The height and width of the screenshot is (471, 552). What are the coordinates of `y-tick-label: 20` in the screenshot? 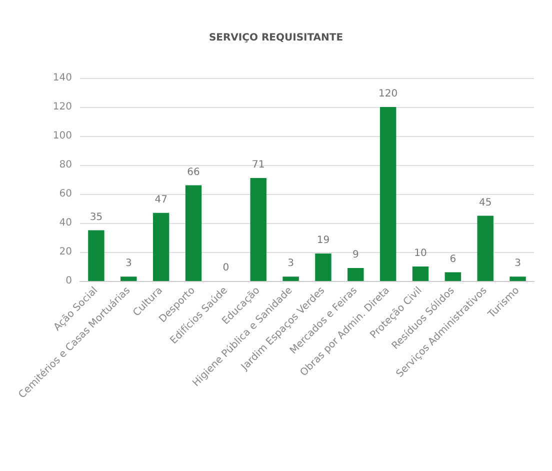 It's located at (65, 252).